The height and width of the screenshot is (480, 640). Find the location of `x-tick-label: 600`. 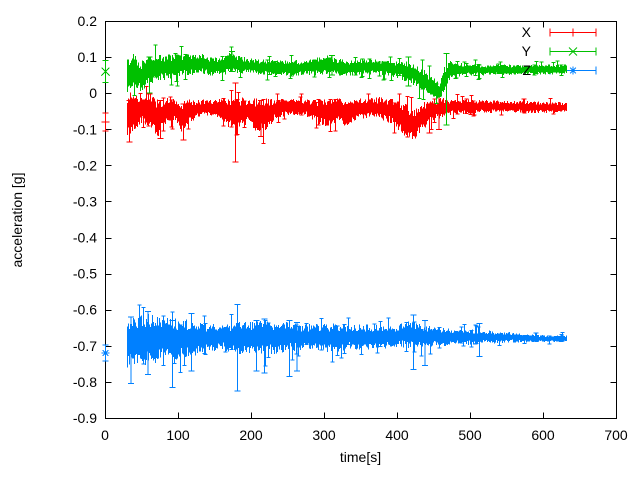

x-tick-label: 600 is located at coordinates (543, 435).